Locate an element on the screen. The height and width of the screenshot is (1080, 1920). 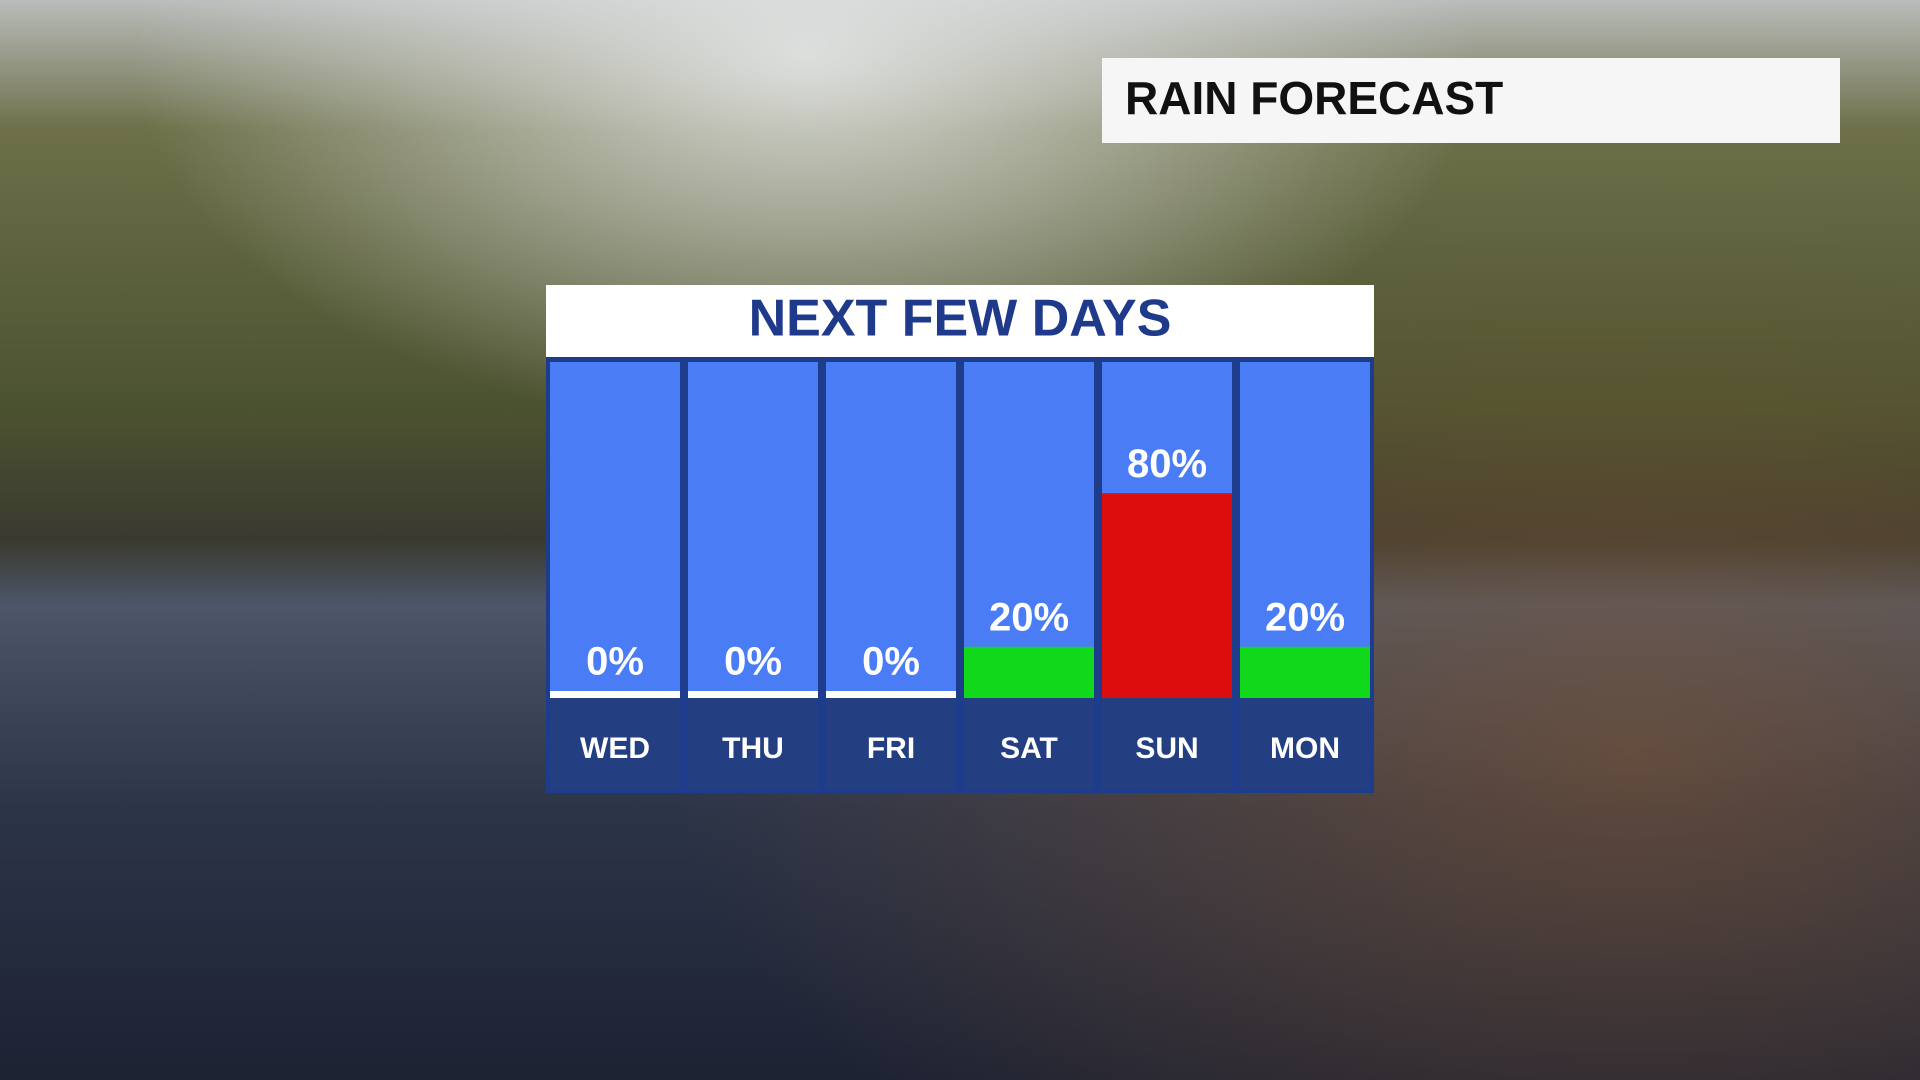
header-box is located at coordinates (1471, 100).